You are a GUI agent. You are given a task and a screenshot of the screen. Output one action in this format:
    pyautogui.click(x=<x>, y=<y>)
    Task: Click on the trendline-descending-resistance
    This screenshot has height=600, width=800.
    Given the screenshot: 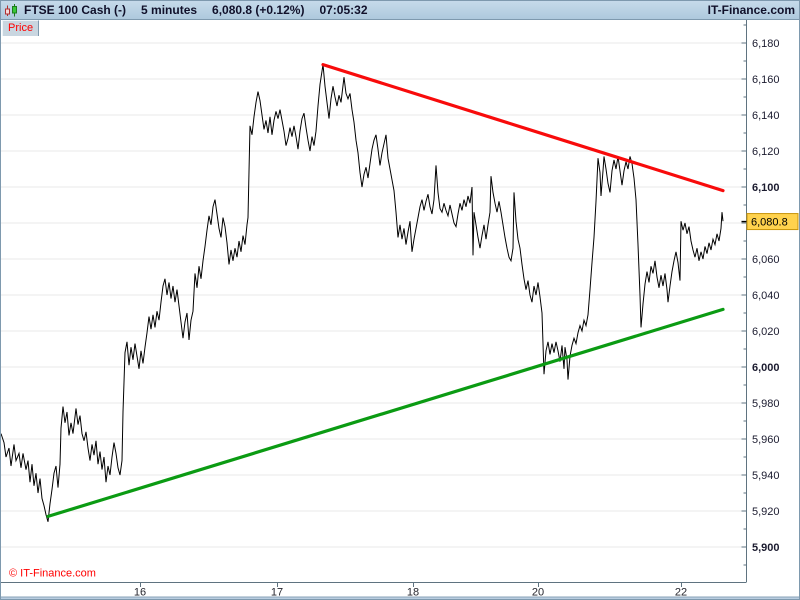 What is the action you would take?
    pyautogui.click(x=523, y=127)
    